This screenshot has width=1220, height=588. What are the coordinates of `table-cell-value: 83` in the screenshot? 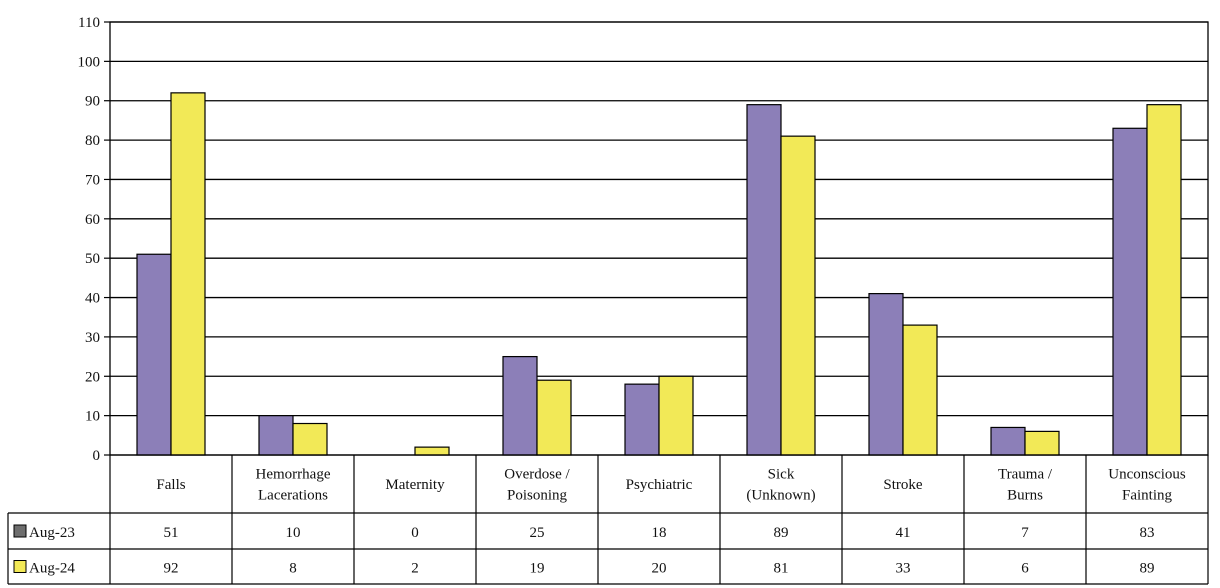 It's located at (1147, 533).